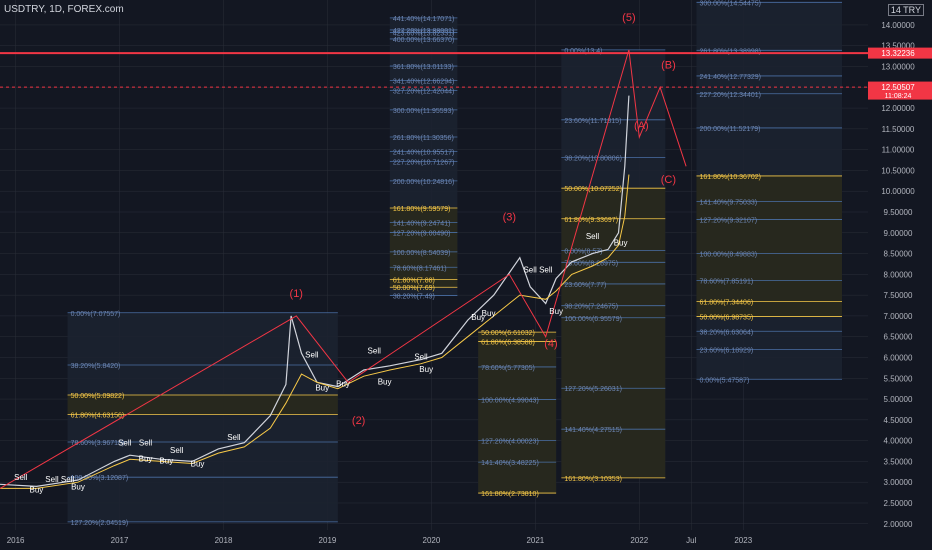 This screenshot has height=550, width=932. I want to click on fib-level-label: 0.00%(7.07557), so click(96, 314).